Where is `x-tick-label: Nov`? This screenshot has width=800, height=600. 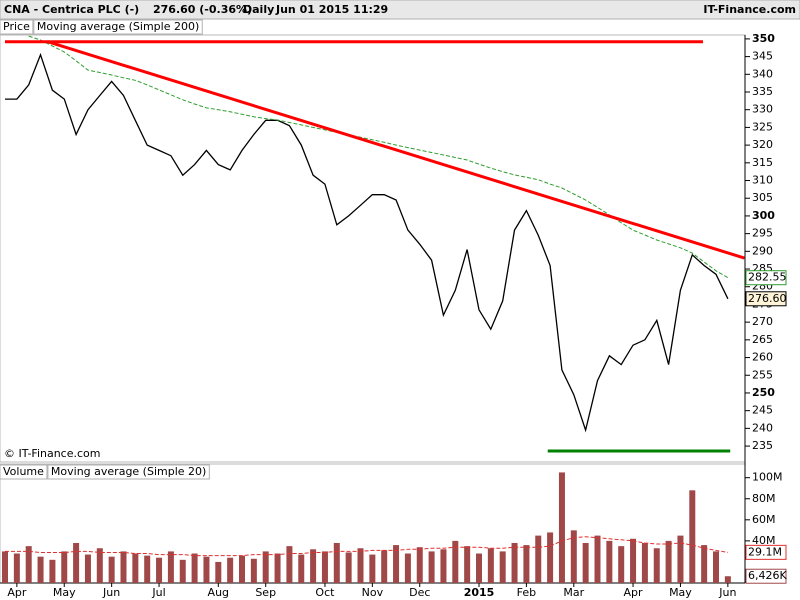 x-tick-label: Nov is located at coordinates (373, 592).